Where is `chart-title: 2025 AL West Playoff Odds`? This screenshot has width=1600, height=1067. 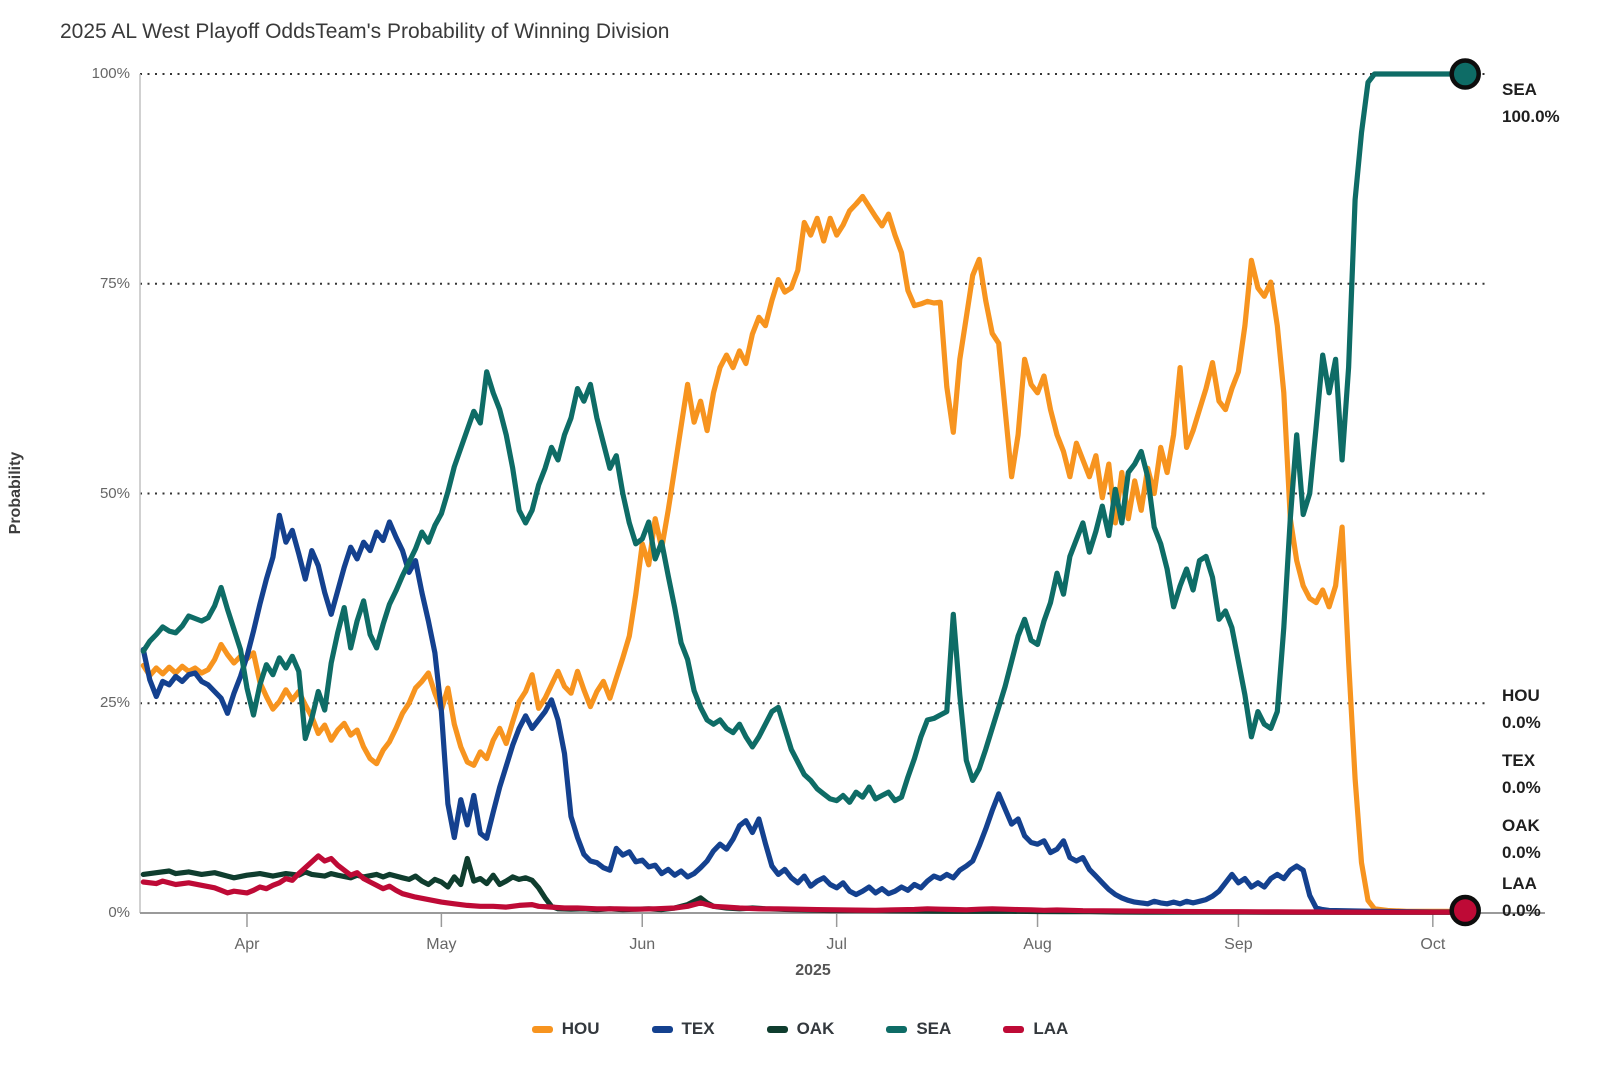
chart-title: 2025 AL West Playoff Odds is located at coordinates (188, 31).